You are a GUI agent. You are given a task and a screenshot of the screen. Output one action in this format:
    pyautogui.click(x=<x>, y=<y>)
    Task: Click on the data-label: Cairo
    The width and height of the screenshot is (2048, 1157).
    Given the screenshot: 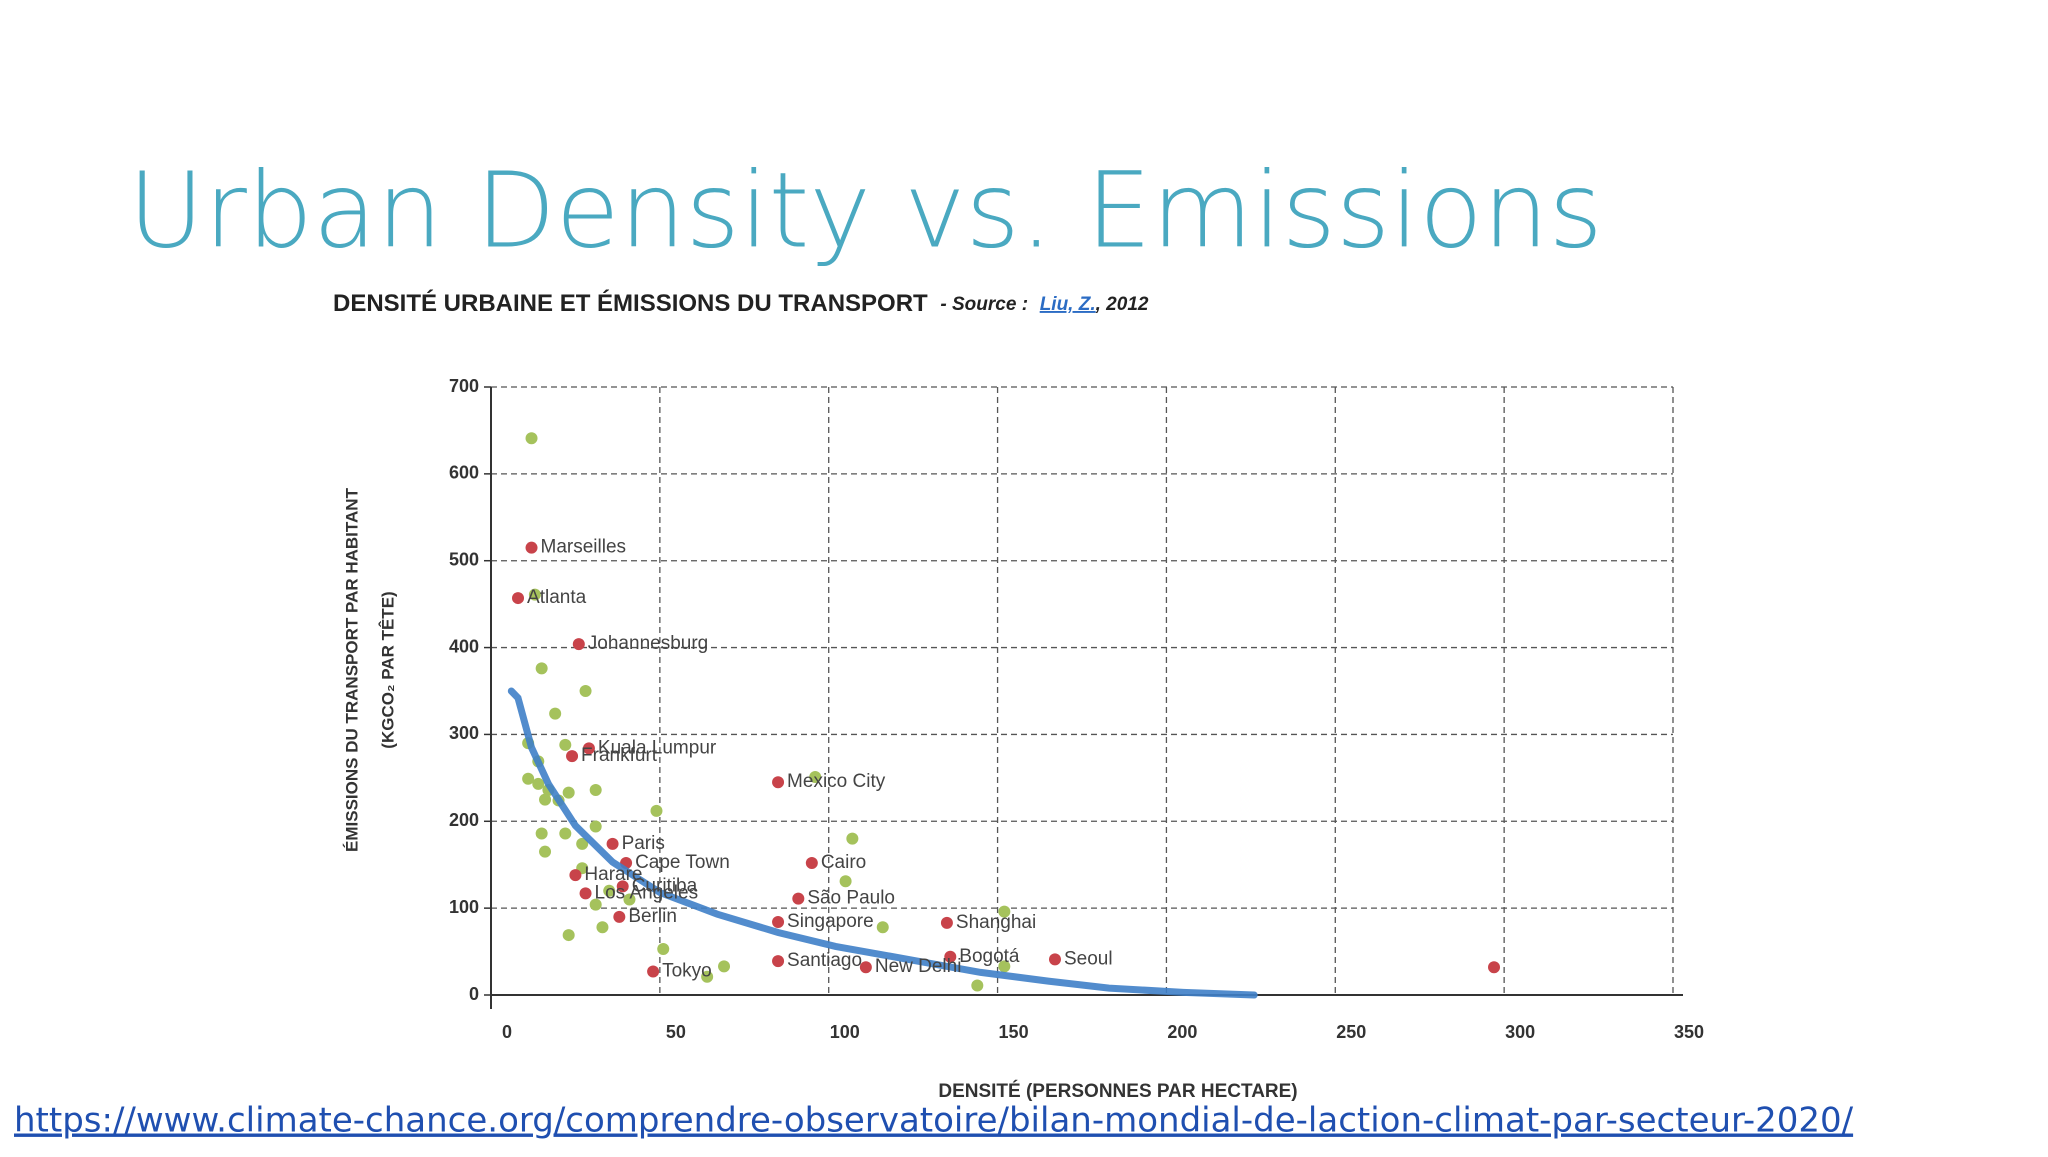 What is the action you would take?
    pyautogui.click(x=843, y=862)
    